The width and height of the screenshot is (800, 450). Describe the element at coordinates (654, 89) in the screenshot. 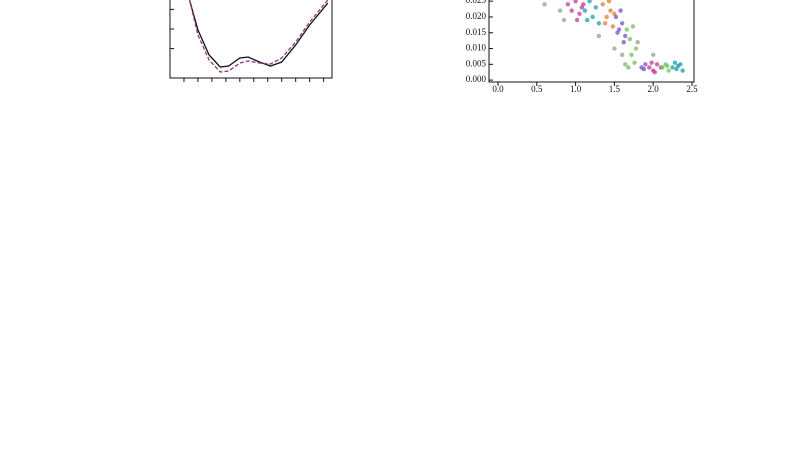

I see `x-tick-label: 2.0` at that location.